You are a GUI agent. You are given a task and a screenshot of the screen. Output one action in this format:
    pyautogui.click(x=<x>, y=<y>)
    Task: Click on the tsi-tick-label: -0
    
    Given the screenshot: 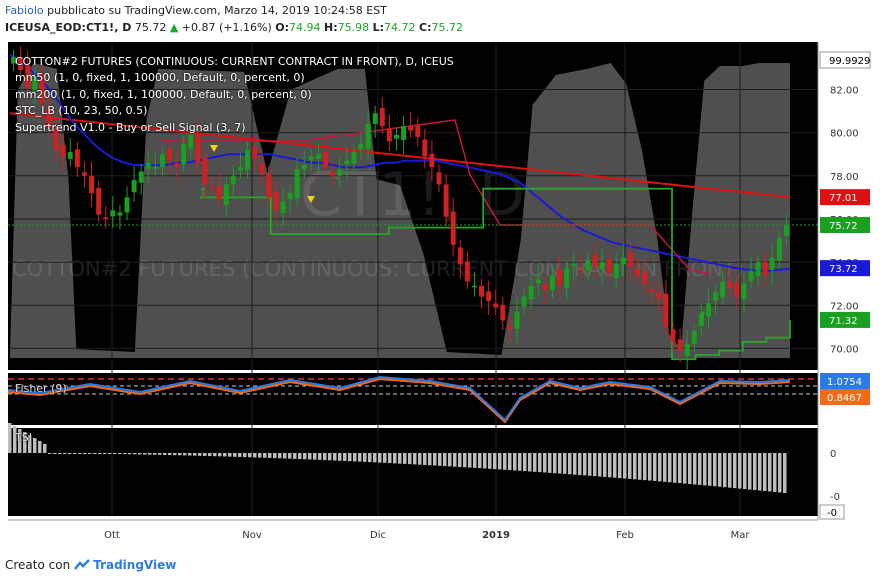 What is the action you would take?
    pyautogui.click(x=835, y=497)
    